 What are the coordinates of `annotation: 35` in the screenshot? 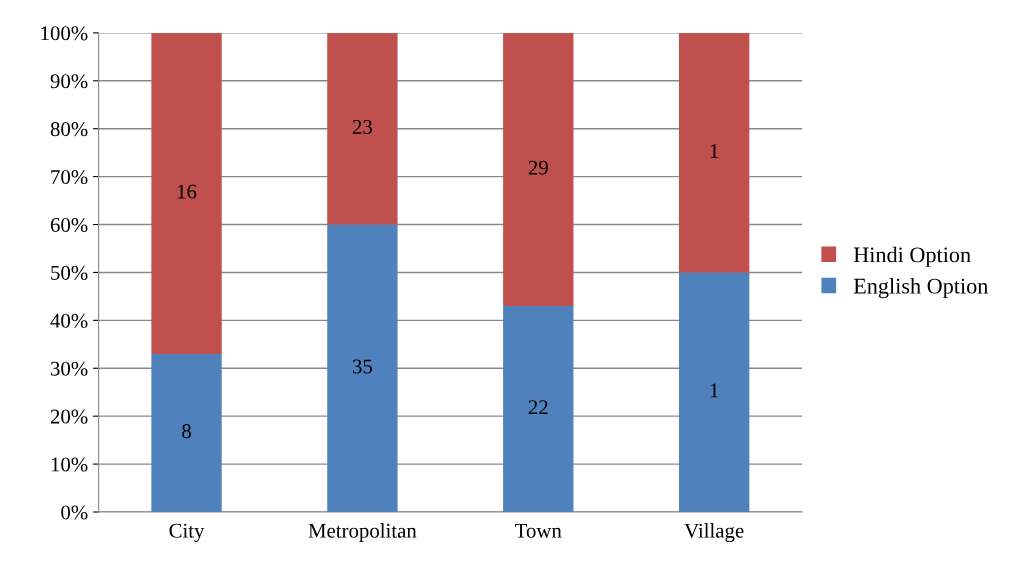 It's located at (362, 366).